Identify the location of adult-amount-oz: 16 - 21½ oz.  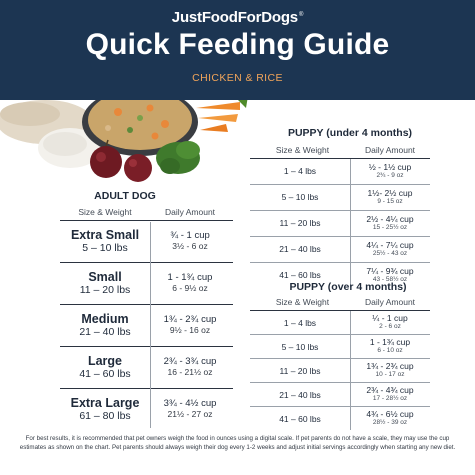
(190, 372).